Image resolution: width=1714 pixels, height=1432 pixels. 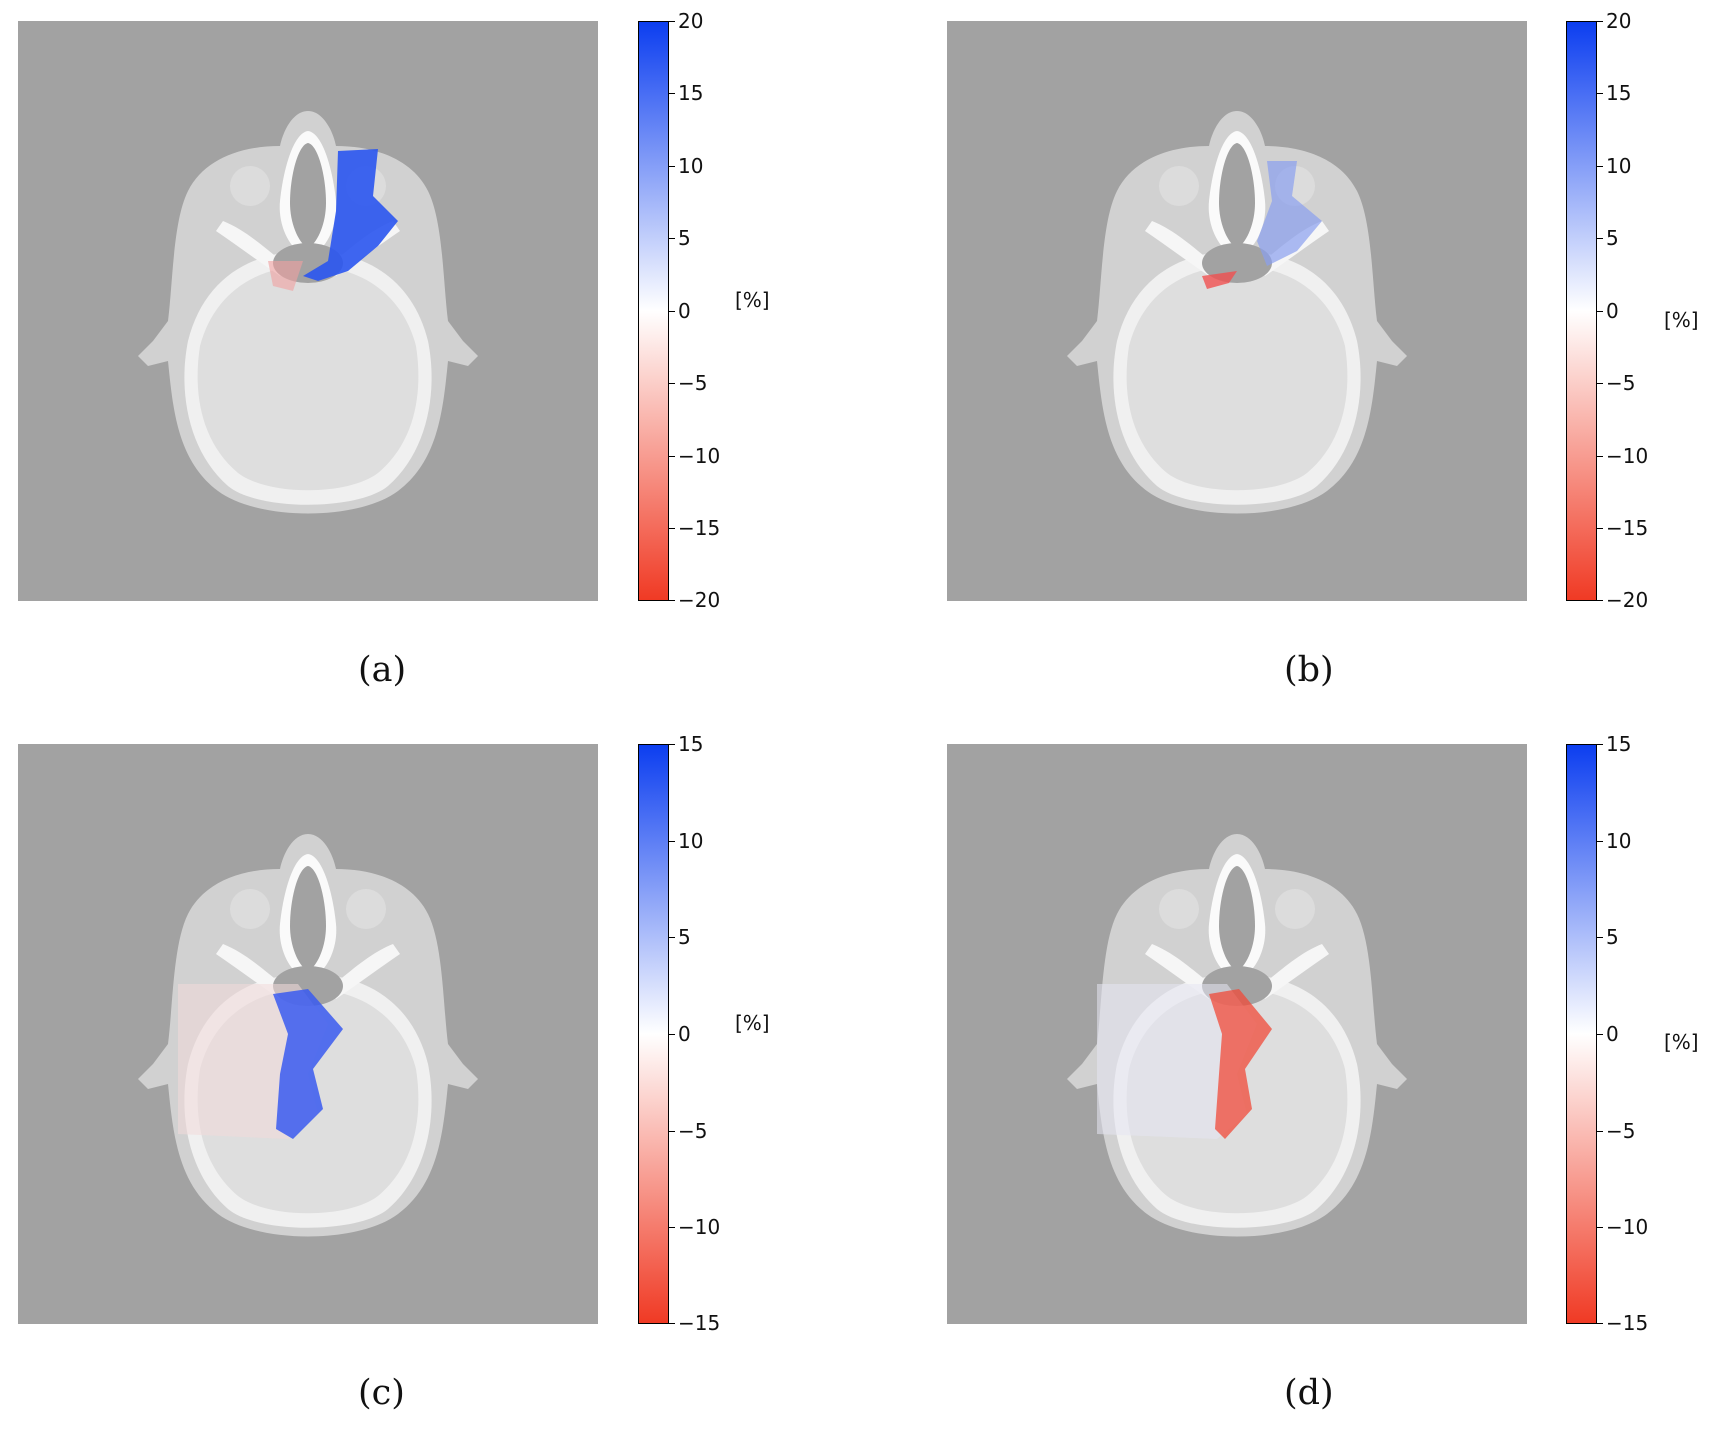 I want to click on caption-a: (a), so click(x=382, y=670).